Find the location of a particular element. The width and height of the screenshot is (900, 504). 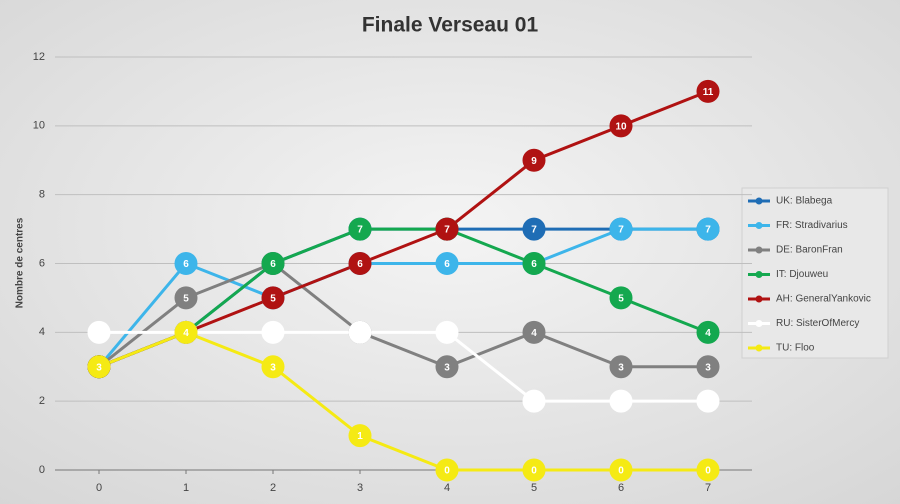

y-tick-label: 2 is located at coordinates (42, 401).